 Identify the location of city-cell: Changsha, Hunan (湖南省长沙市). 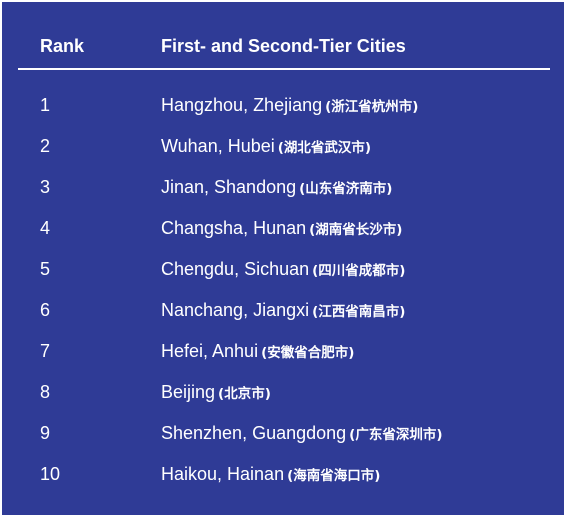
(281, 229).